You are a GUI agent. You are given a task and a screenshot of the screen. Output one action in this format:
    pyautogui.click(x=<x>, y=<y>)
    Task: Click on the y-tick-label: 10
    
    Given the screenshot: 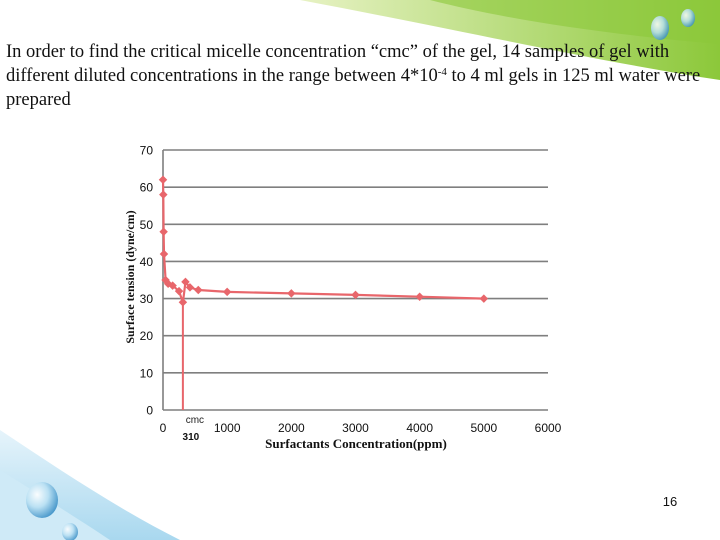 What is the action you would take?
    pyautogui.click(x=147, y=373)
    